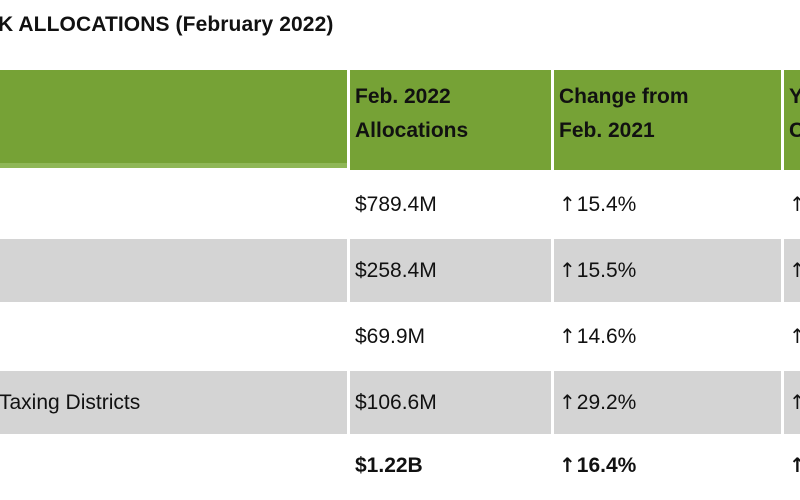  I want to click on header-feb-2022-allocations: Feb. 2022 Allocations, so click(452, 120).